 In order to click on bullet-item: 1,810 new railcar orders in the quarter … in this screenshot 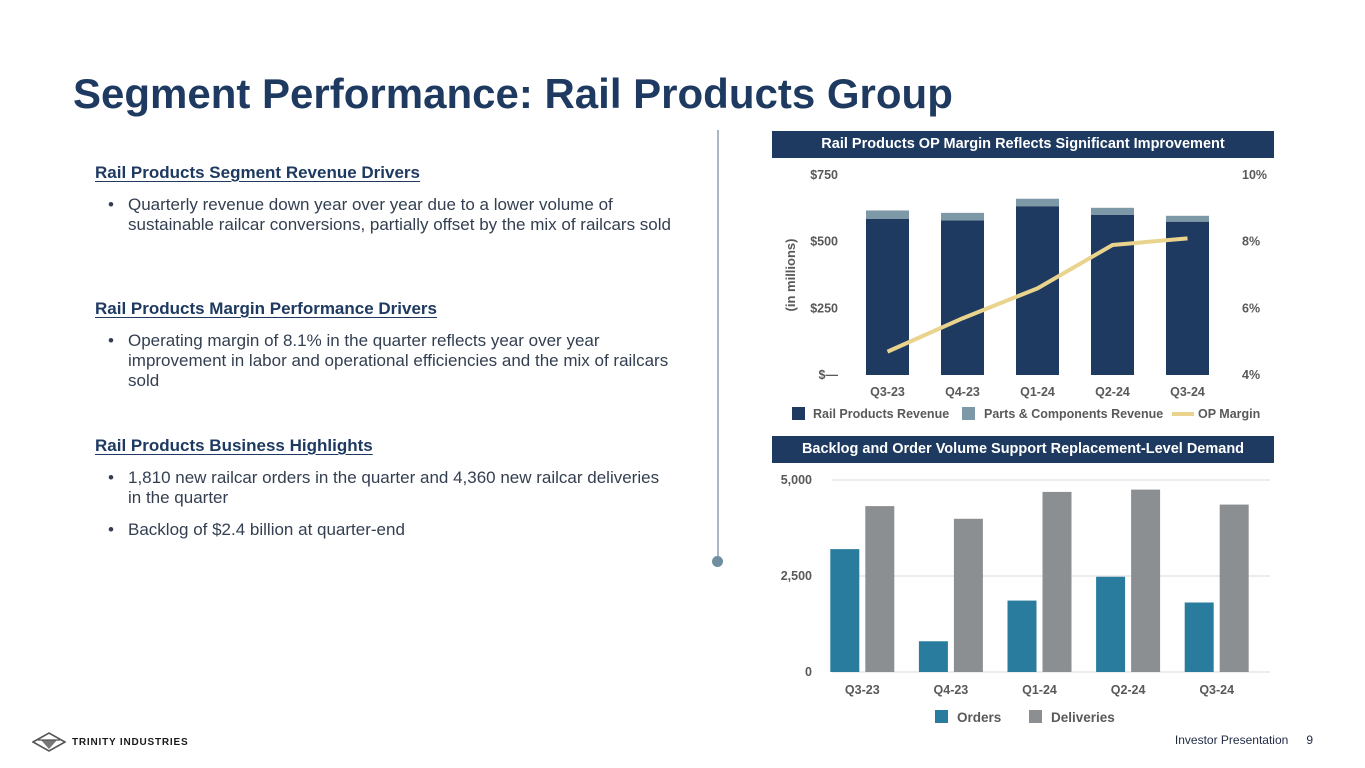, I will do `click(385, 488)`.